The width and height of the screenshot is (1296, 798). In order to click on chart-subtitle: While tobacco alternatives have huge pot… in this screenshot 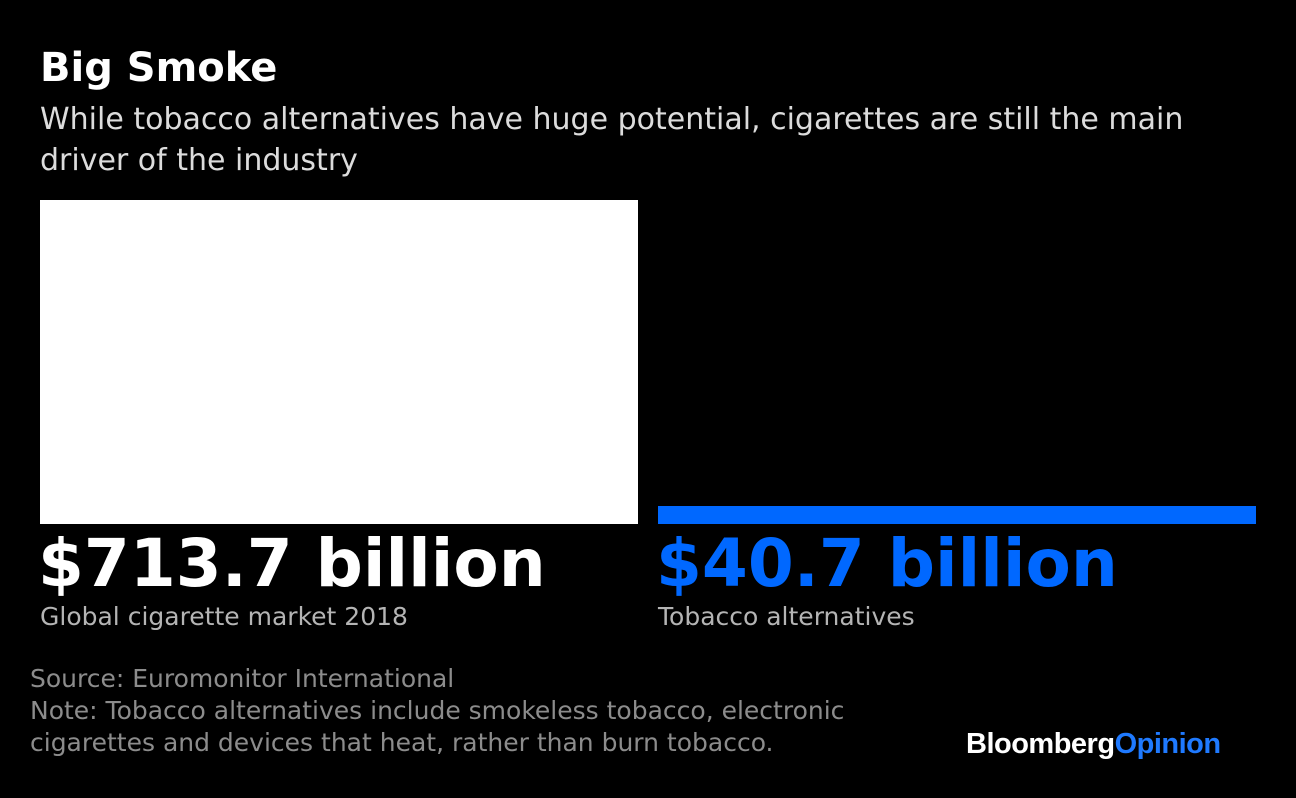, I will do `click(612, 140)`.